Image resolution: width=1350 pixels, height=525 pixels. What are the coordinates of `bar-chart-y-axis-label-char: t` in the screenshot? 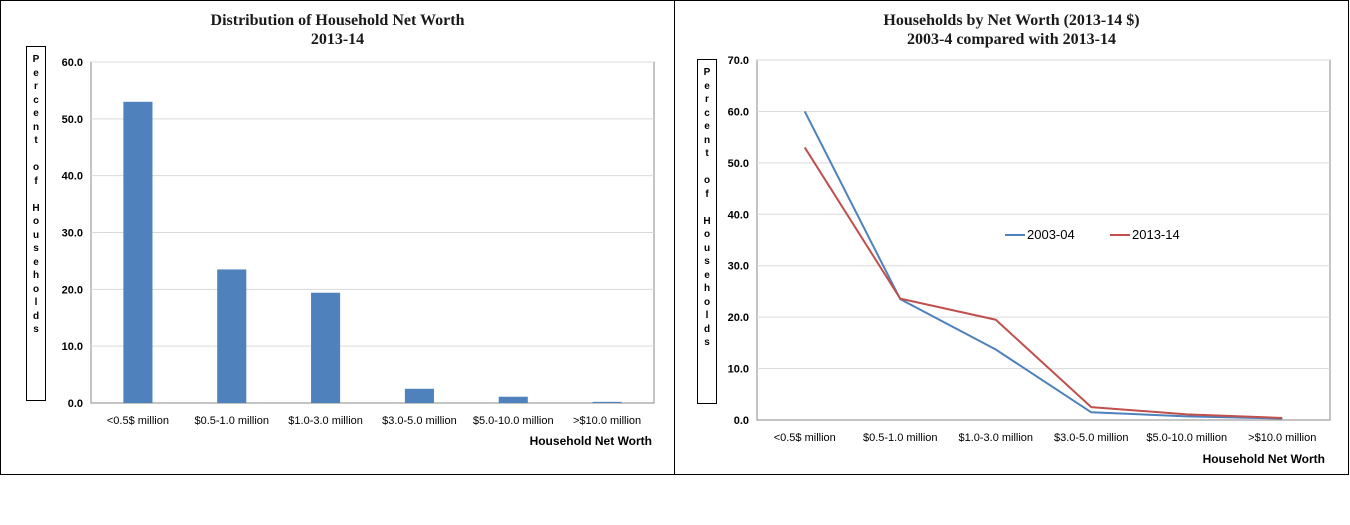 It's located at (36, 140).